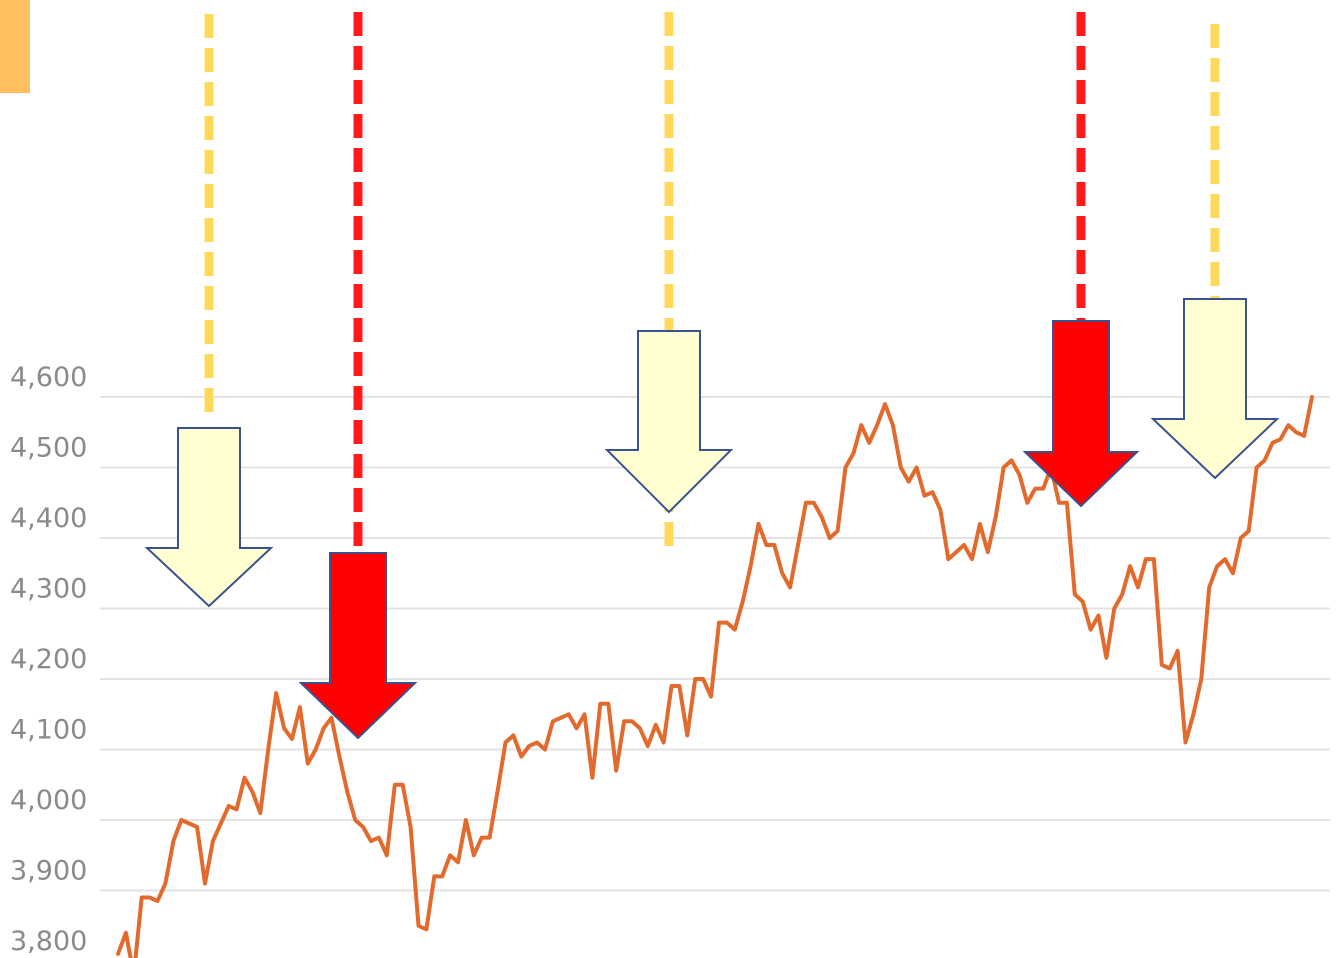  What do you see at coordinates (48, 871) in the screenshot?
I see `y-tick-label: 3,900` at bounding box center [48, 871].